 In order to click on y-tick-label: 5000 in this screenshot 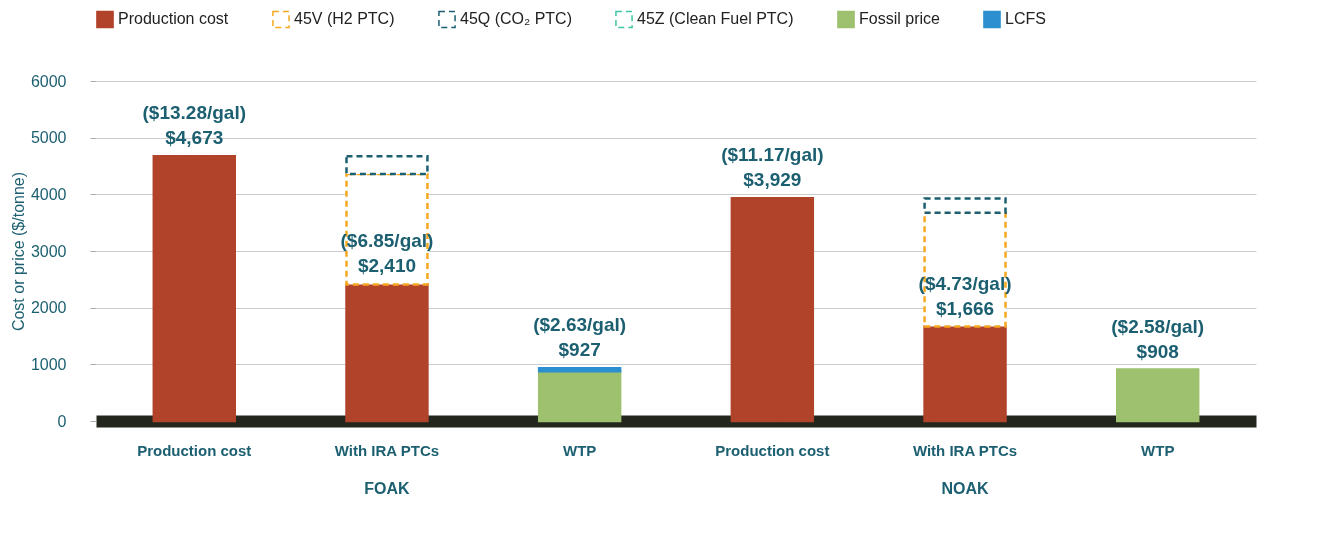, I will do `click(48, 138)`.